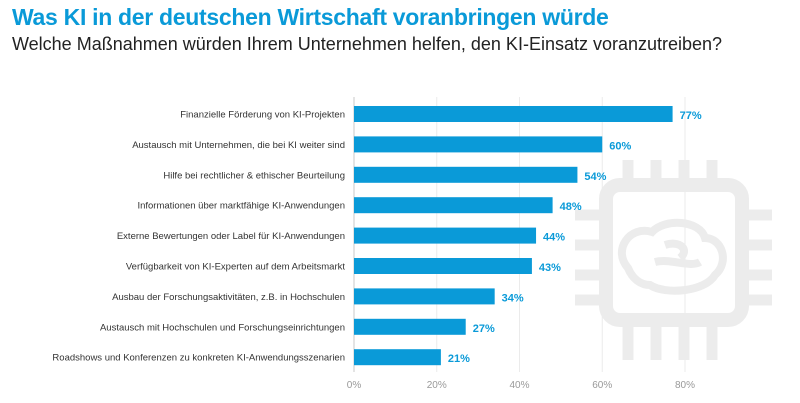 The height and width of the screenshot is (403, 800). Describe the element at coordinates (620, 146) in the screenshot. I see `data-label: 60%` at that location.